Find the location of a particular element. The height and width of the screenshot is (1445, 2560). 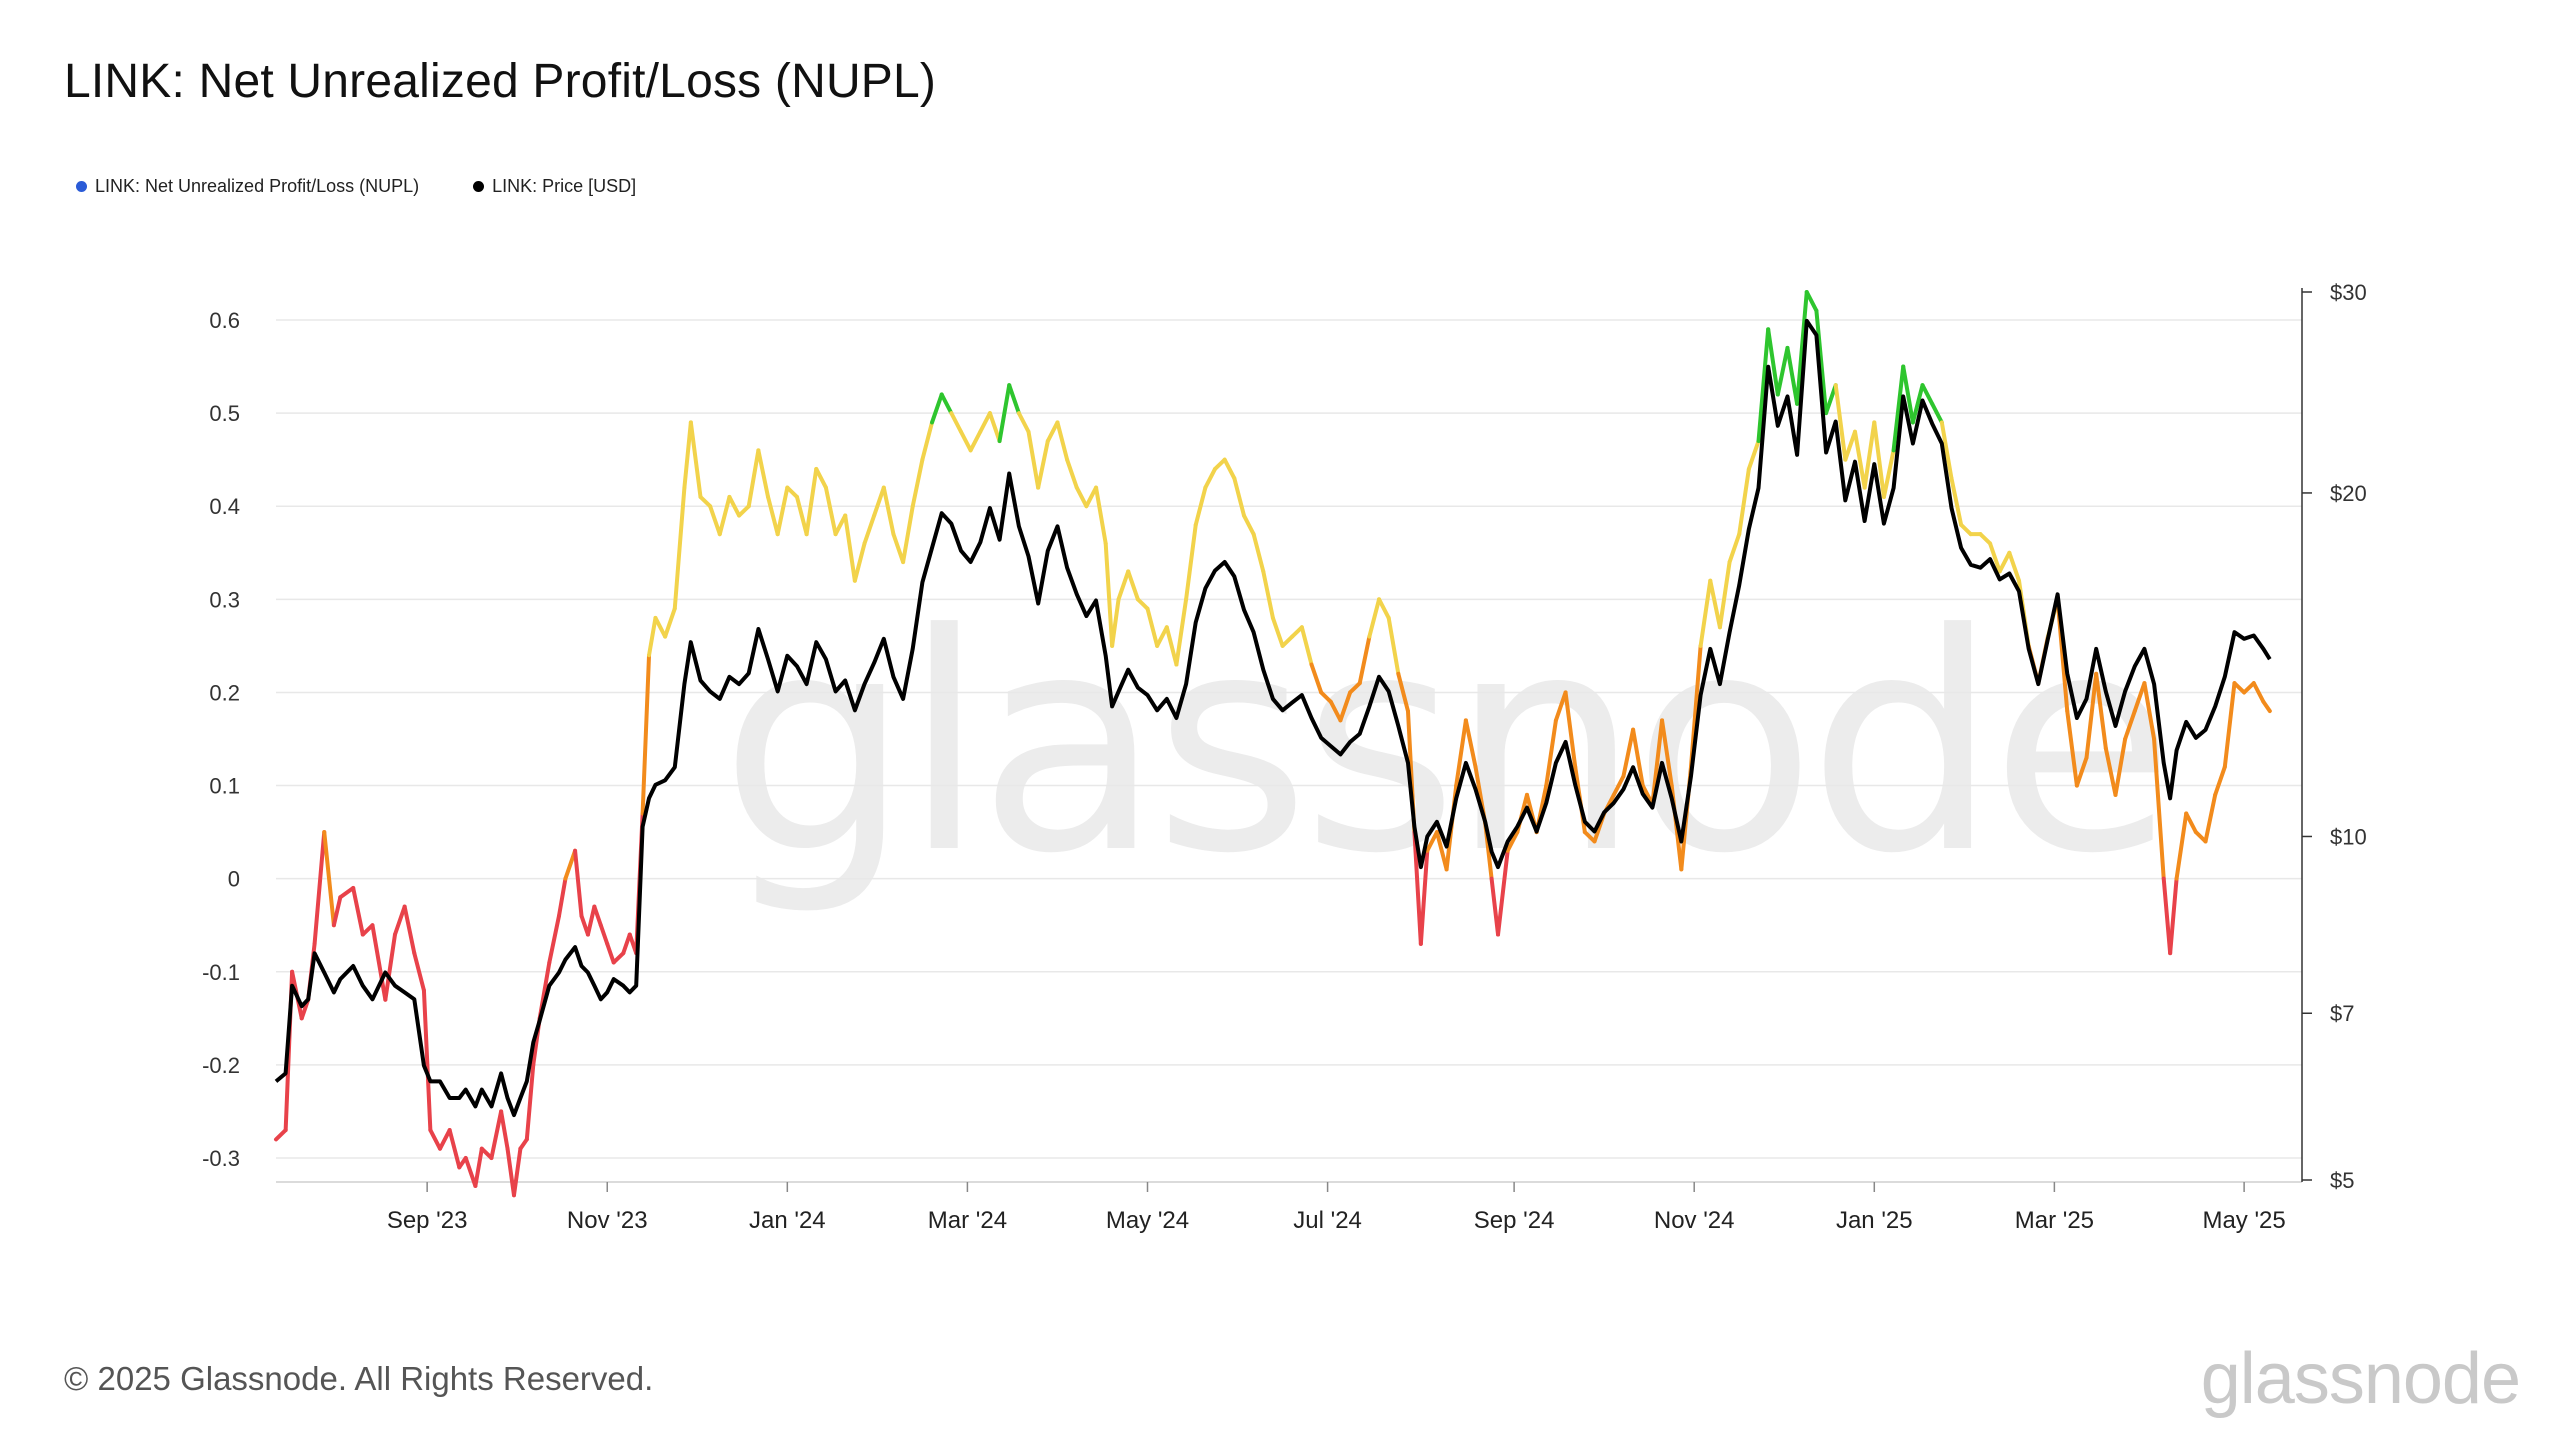

y-right-tick-label: $10 is located at coordinates (2348, 836).